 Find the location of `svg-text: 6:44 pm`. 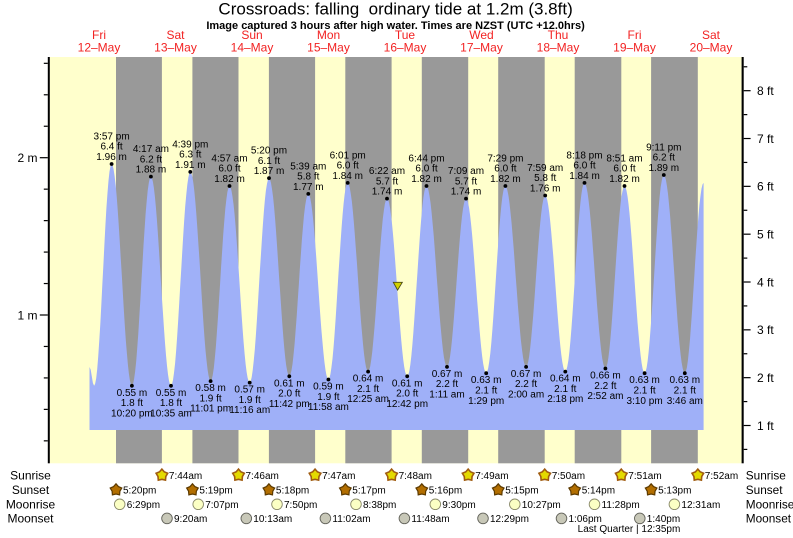

svg-text: 6:44 pm is located at coordinates (426, 158).